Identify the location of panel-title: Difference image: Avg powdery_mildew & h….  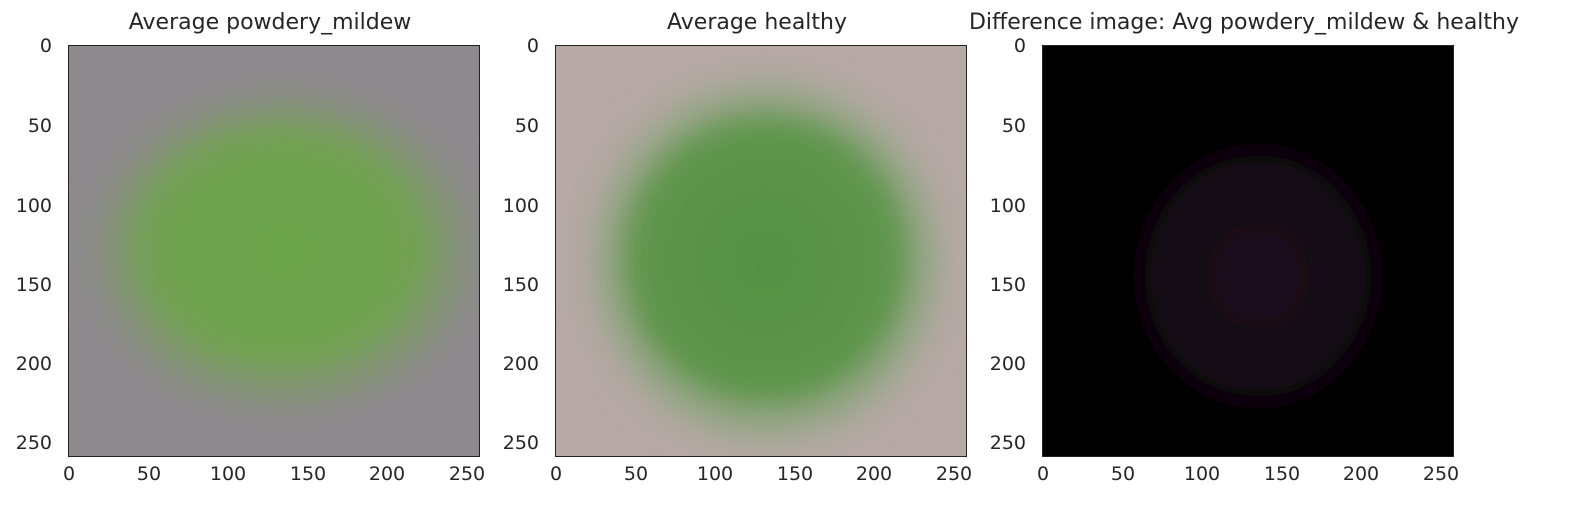
(1243, 22).